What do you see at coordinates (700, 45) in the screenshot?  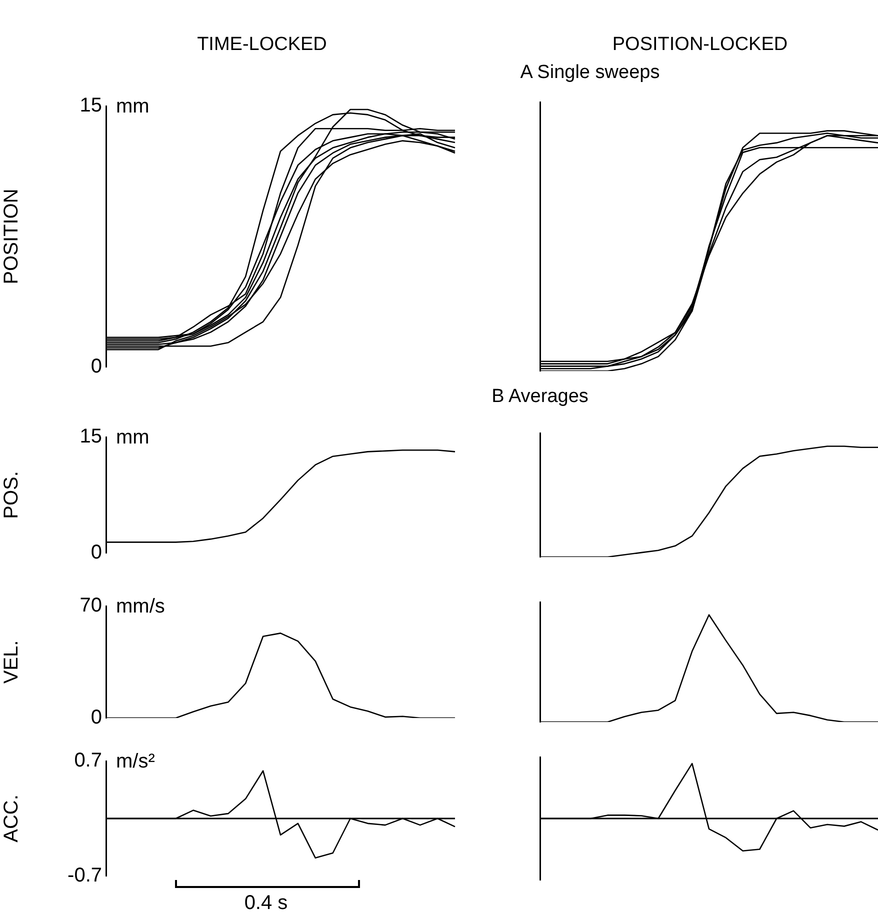 I see `chart-title: POSITION-LOCKED` at bounding box center [700, 45].